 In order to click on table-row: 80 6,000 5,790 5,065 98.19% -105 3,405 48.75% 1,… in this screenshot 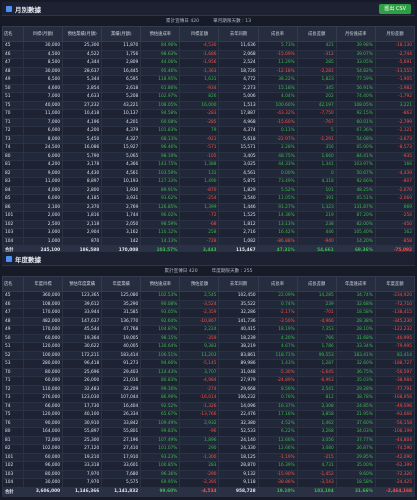, I will do `click(209, 156)`.